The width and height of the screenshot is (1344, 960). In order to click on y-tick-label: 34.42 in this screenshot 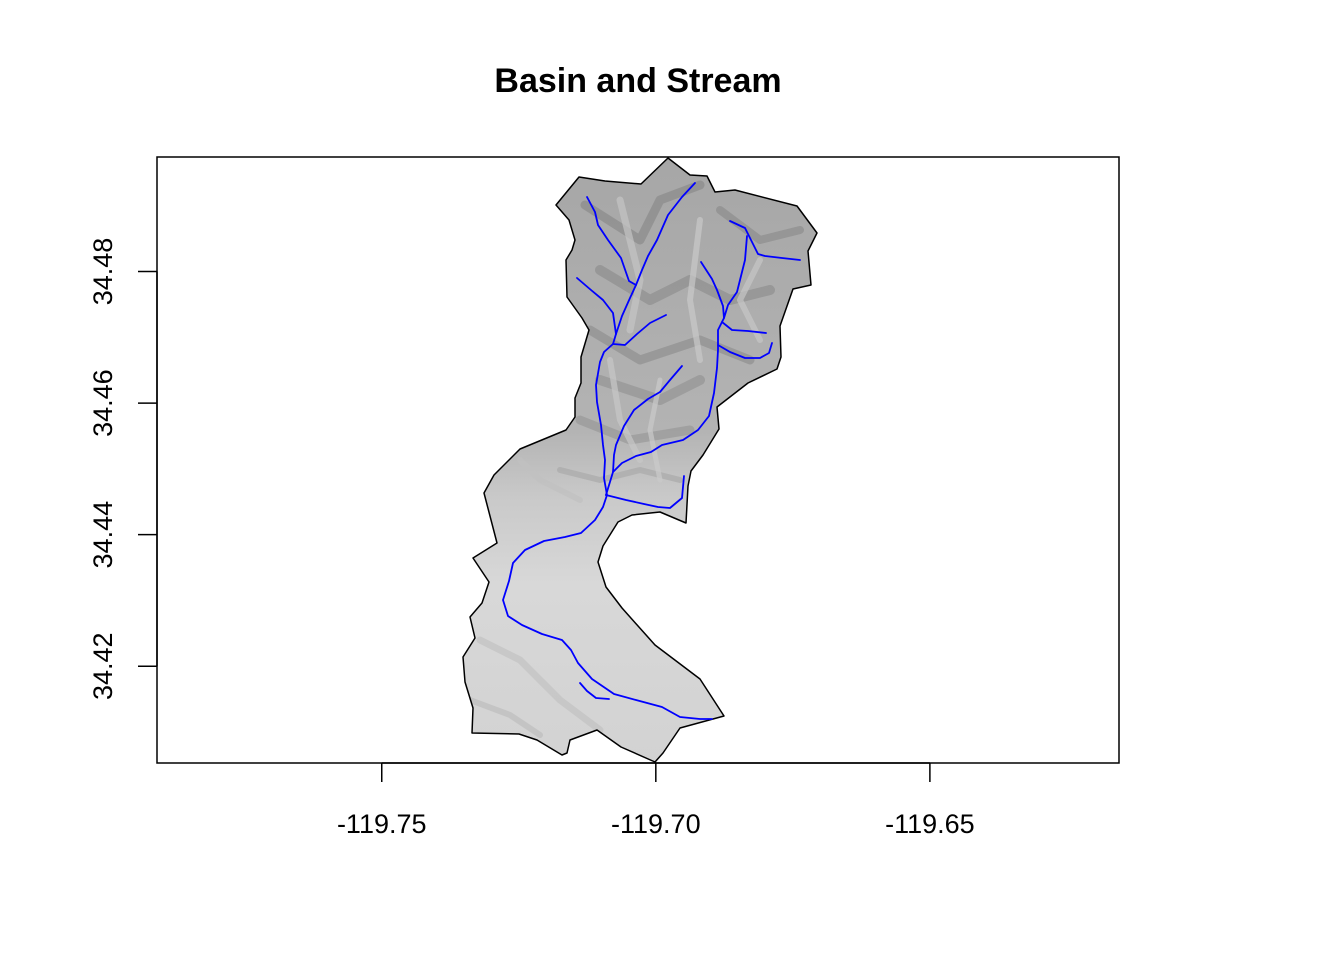, I will do `click(103, 666)`.